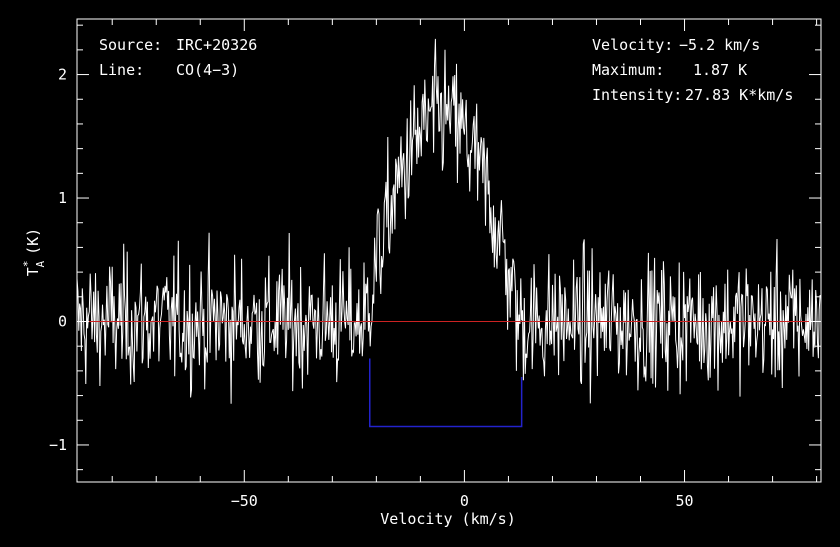  What do you see at coordinates (130, 45) in the screenshot?
I see `source-label: Source:` at bounding box center [130, 45].